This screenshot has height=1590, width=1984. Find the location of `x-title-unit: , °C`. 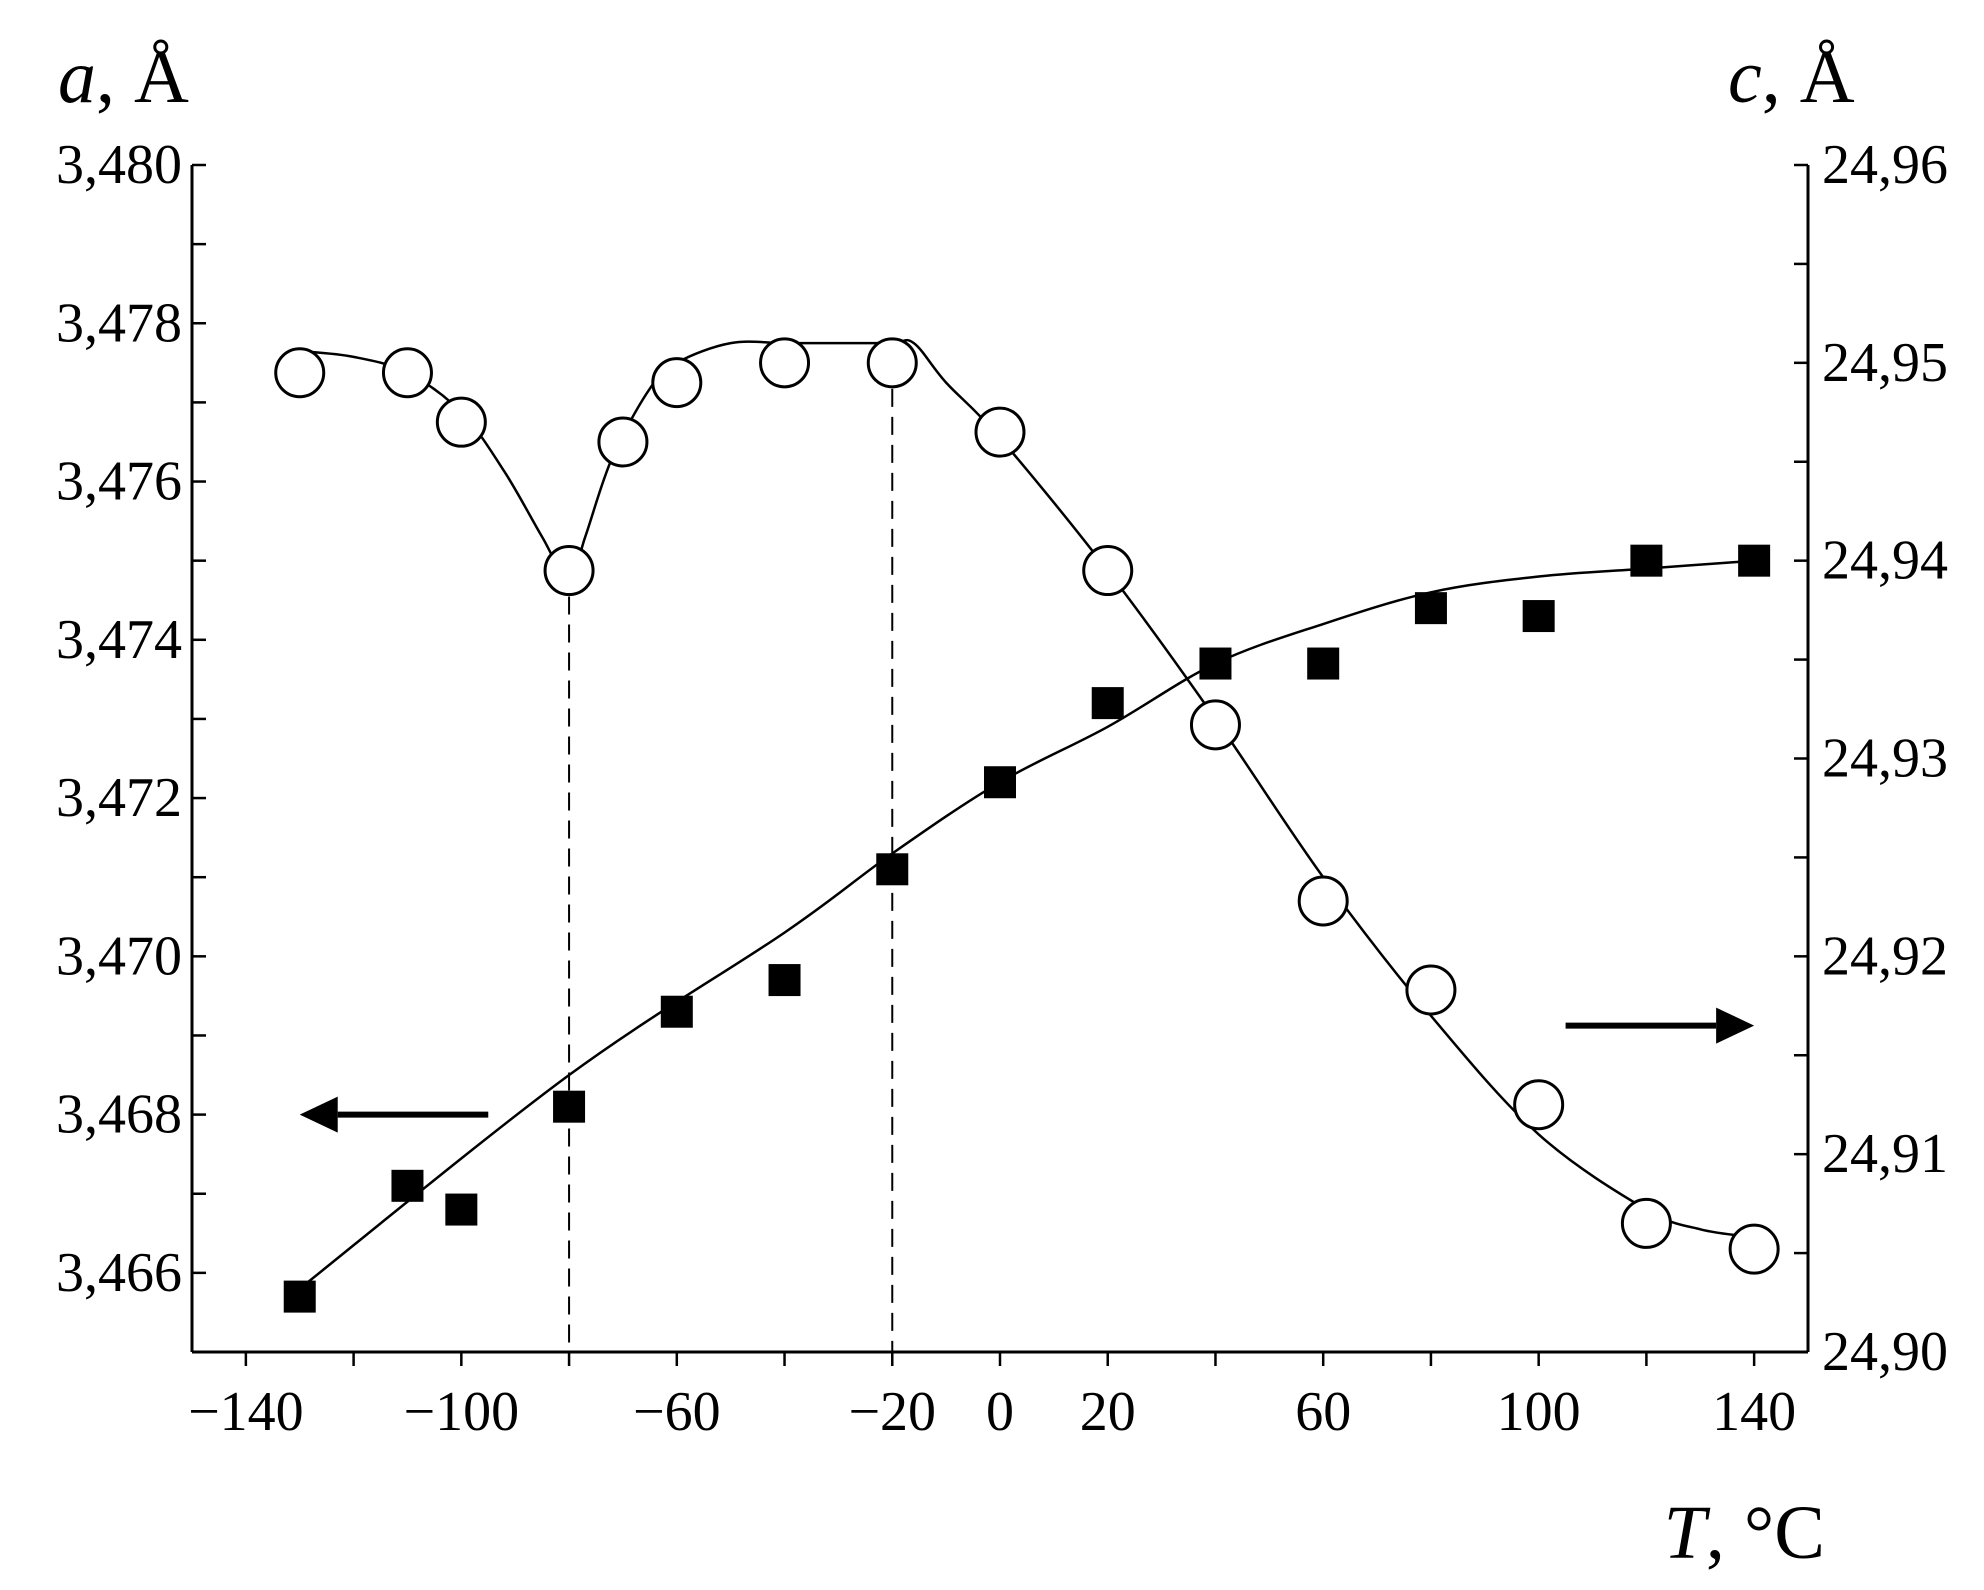

x-title-unit: , °C is located at coordinates (1765, 1533).